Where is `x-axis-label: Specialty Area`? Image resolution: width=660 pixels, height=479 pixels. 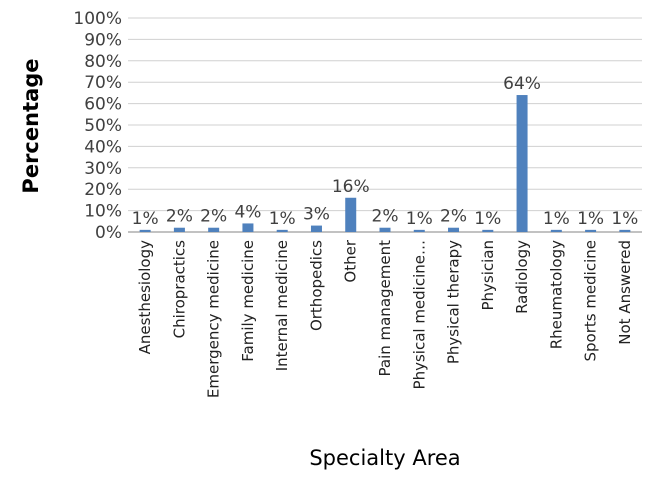
x-axis-label: Specialty Area is located at coordinates (384, 458).